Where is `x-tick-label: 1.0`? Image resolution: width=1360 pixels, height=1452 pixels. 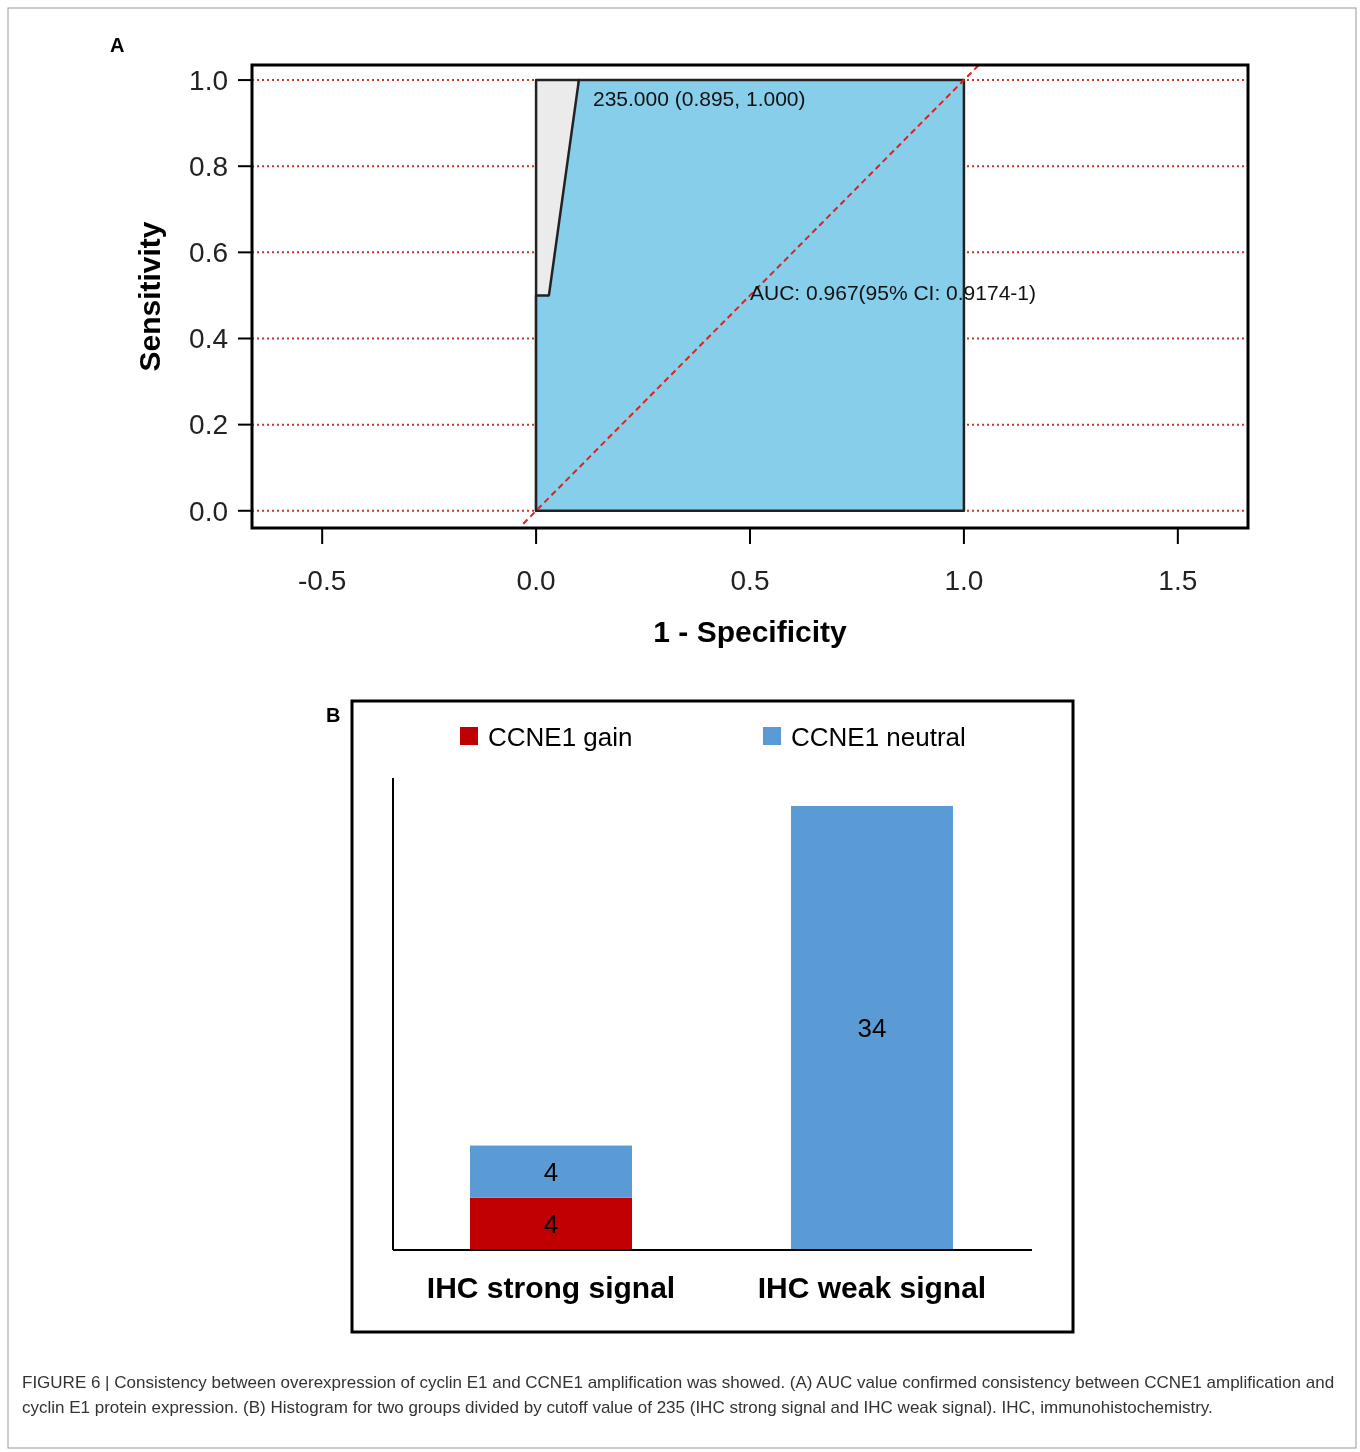 x-tick-label: 1.0 is located at coordinates (964, 580).